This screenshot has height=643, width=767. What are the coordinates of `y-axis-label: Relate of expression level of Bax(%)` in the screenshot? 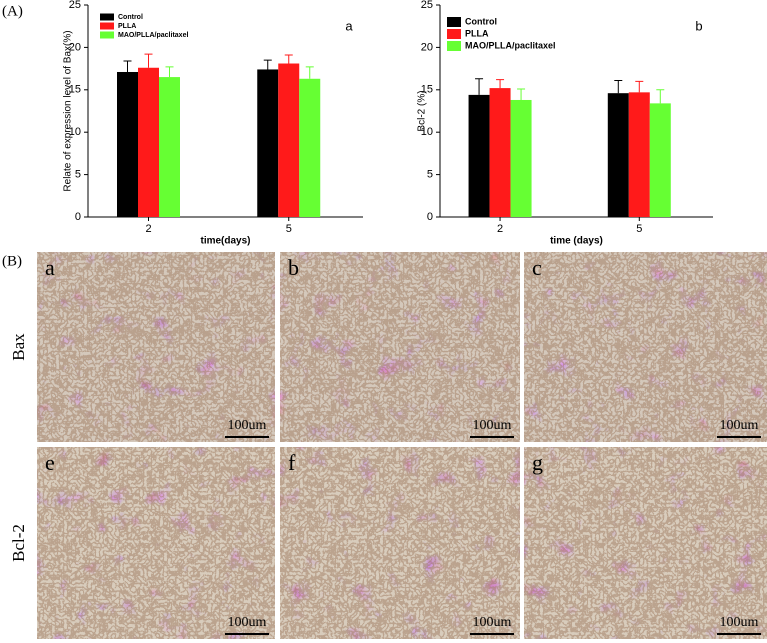 It's located at (68, 110).